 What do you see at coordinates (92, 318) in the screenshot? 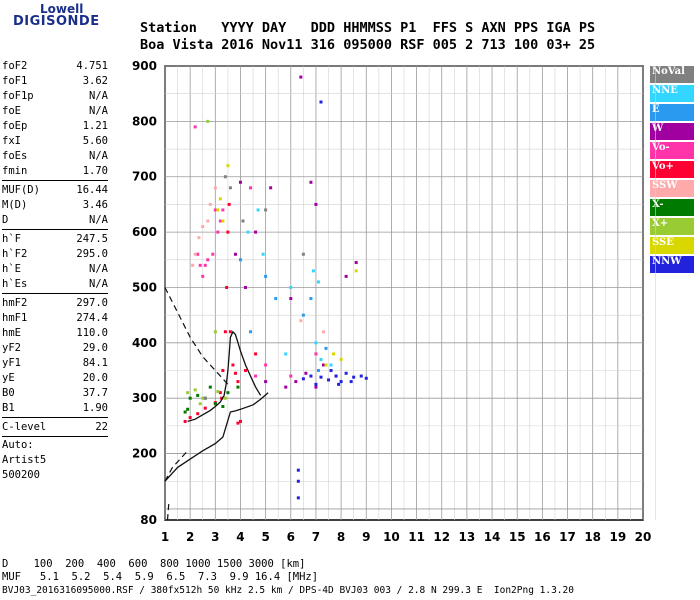
I see `param-value: 274.4` at bounding box center [92, 318].